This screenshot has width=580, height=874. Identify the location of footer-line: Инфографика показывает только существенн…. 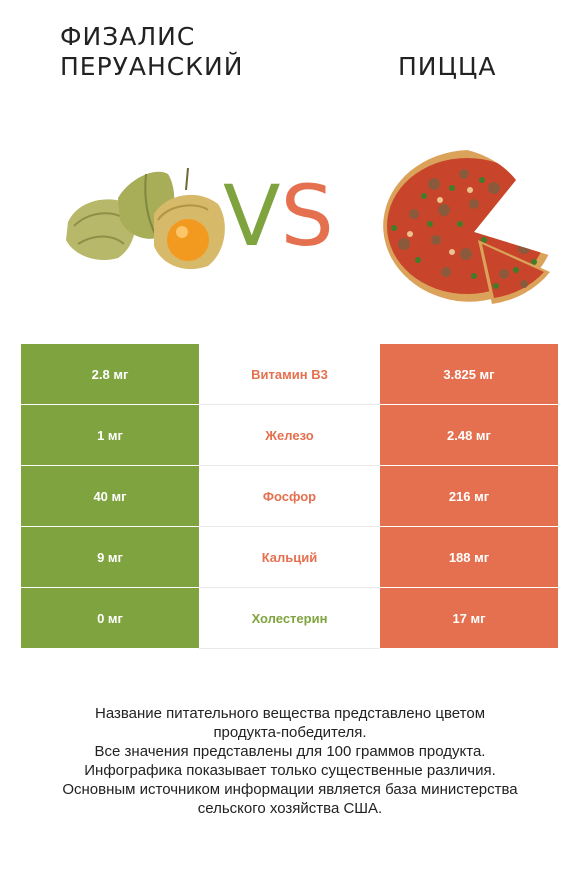
(290, 770).